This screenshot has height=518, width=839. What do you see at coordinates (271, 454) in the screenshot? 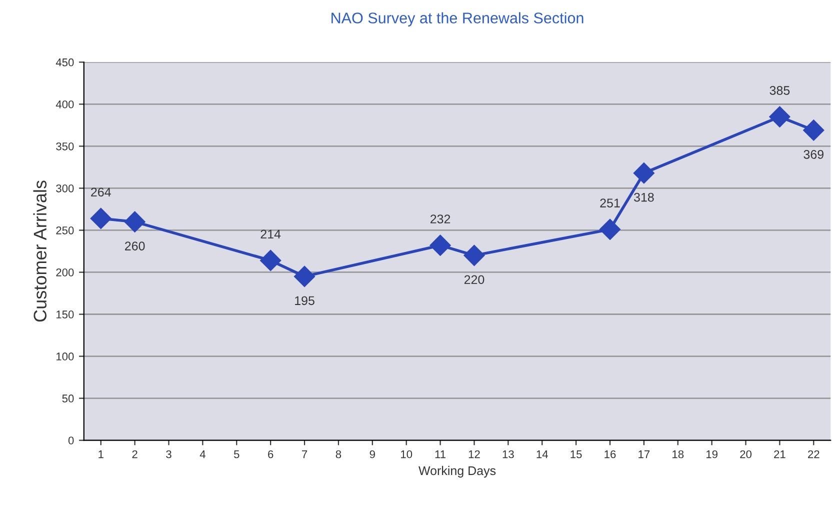
I see `x-tick-label: 6` at bounding box center [271, 454].